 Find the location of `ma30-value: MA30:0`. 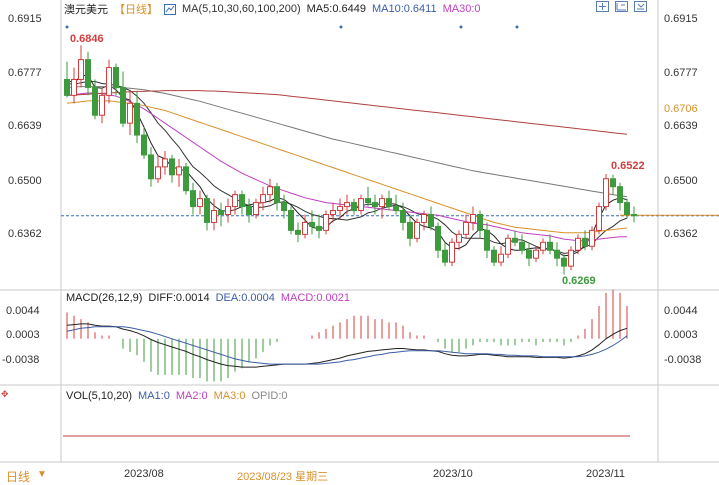

ma30-value: MA30:0 is located at coordinates (461, 9).